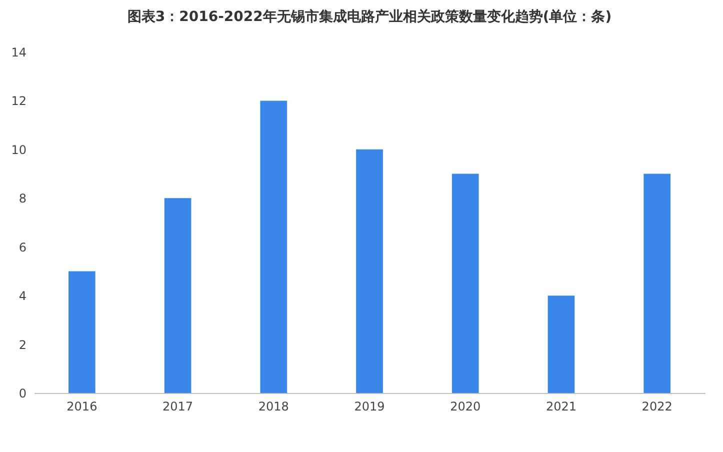 This screenshot has width=723, height=452. What do you see at coordinates (18, 53) in the screenshot?
I see `y-tick-label: 14` at bounding box center [18, 53].